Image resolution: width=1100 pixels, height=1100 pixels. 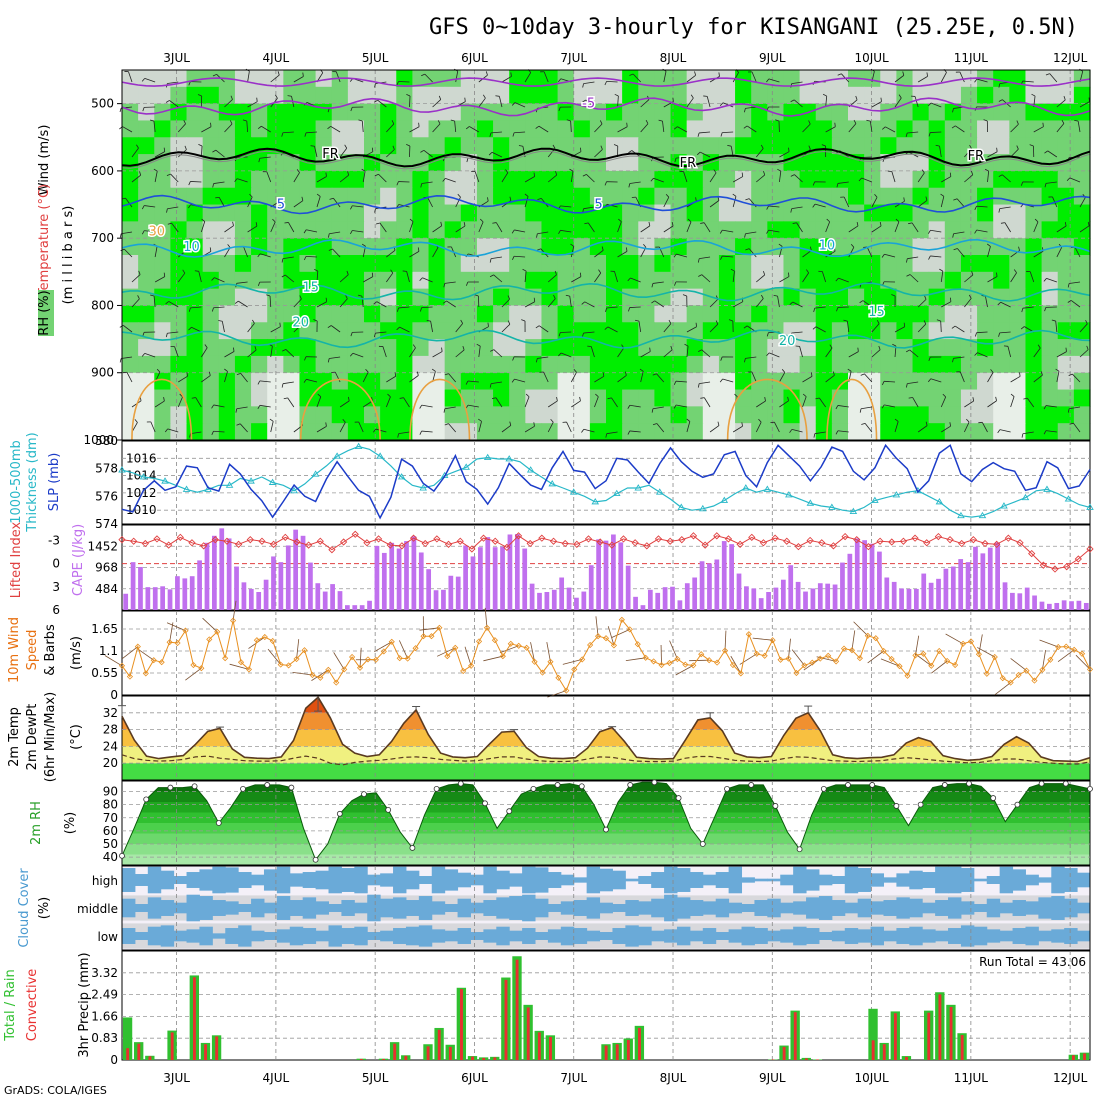 What do you see at coordinates (110, 844) in the screenshot?
I see `rh-tick-label-1: 50` at bounding box center [110, 844].